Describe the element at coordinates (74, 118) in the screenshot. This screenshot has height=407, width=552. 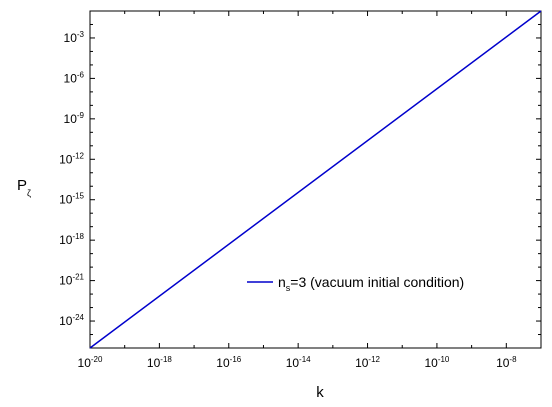
I see `y-tick-label: 10⁻⁹` at that location.